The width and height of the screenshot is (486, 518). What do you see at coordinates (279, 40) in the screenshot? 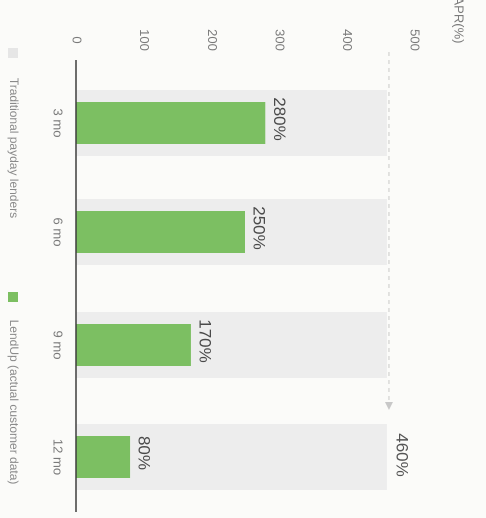
I see `value-tick-label: 300` at bounding box center [279, 40].